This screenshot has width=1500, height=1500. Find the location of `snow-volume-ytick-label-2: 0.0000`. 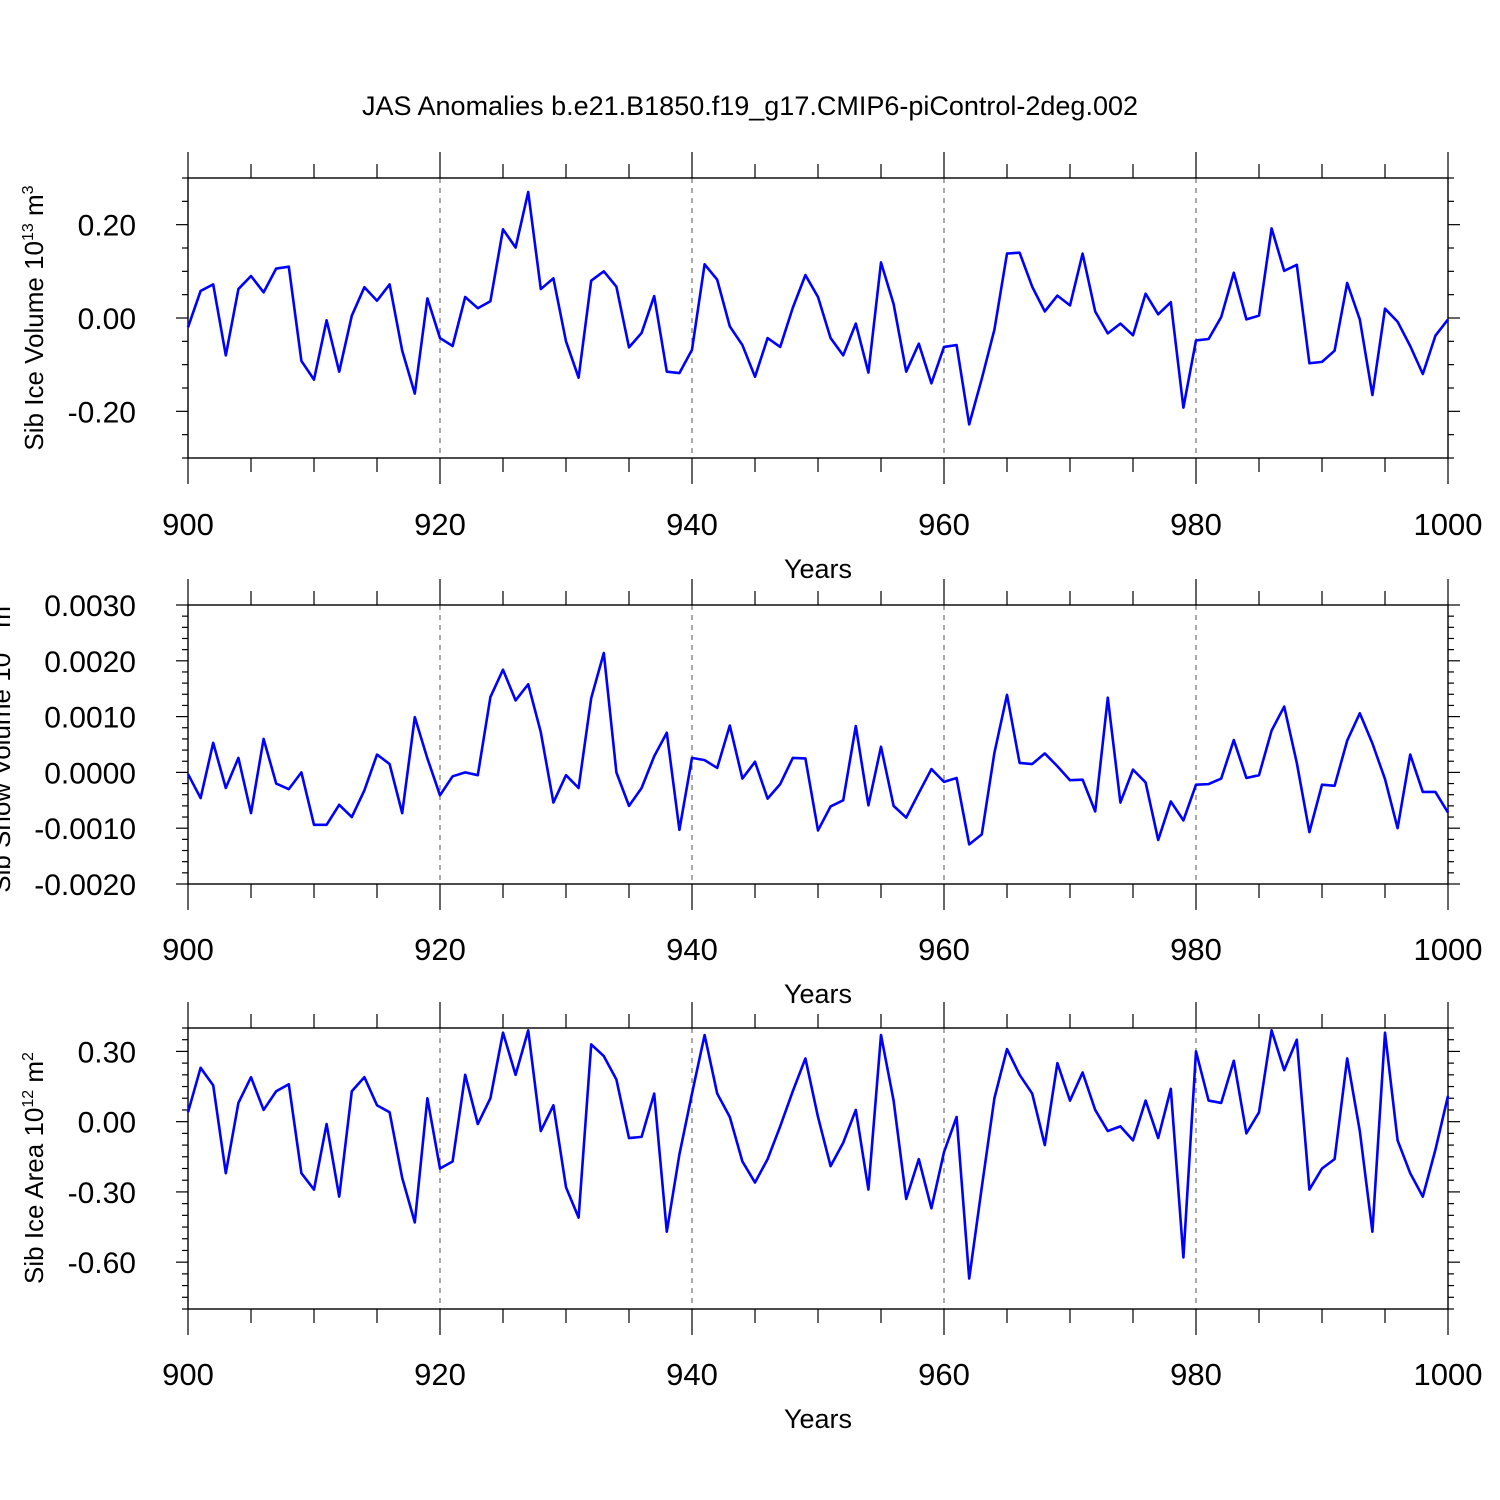

snow-volume-ytick-label-2: 0.0000 is located at coordinates (90, 773).